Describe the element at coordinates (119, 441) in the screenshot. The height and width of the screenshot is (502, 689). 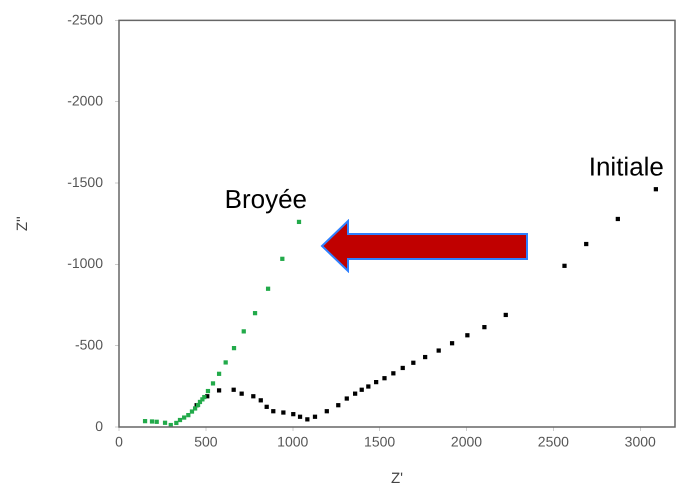
I see `x-tick-label: 0` at that location.